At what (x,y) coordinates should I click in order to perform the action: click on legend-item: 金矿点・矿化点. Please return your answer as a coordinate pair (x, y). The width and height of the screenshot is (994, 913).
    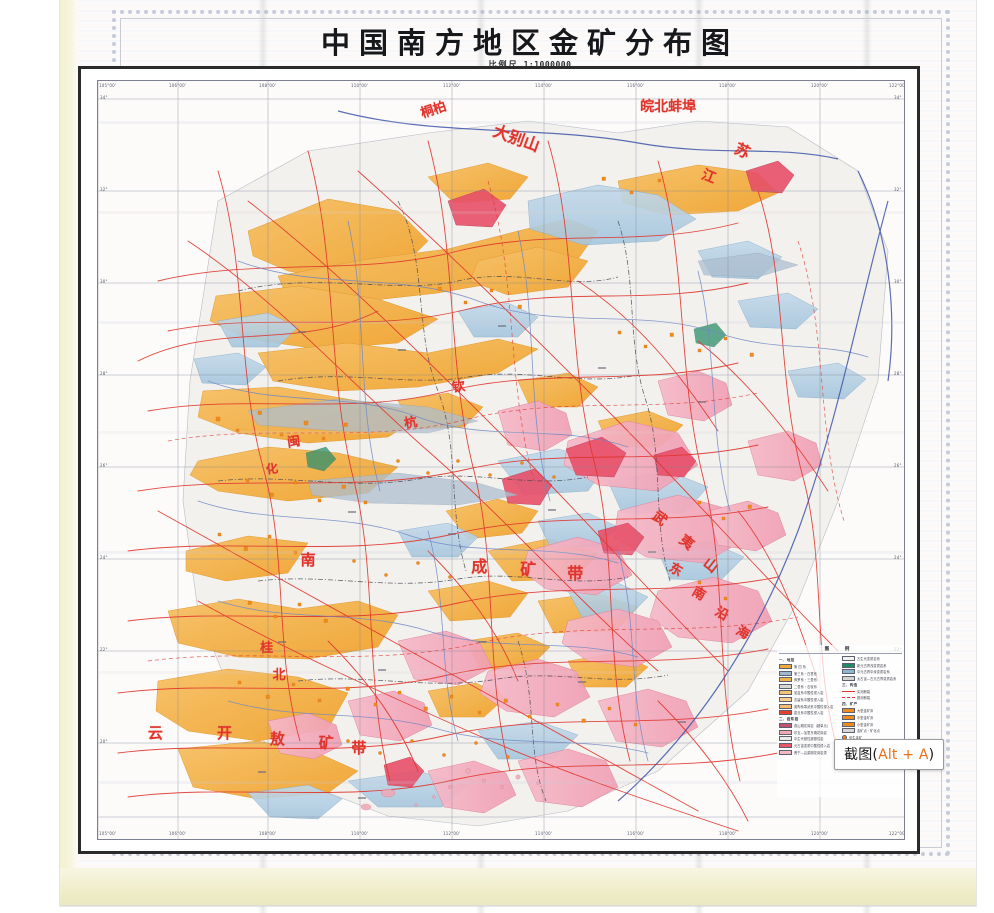
    Looking at the image, I should click on (872, 731).